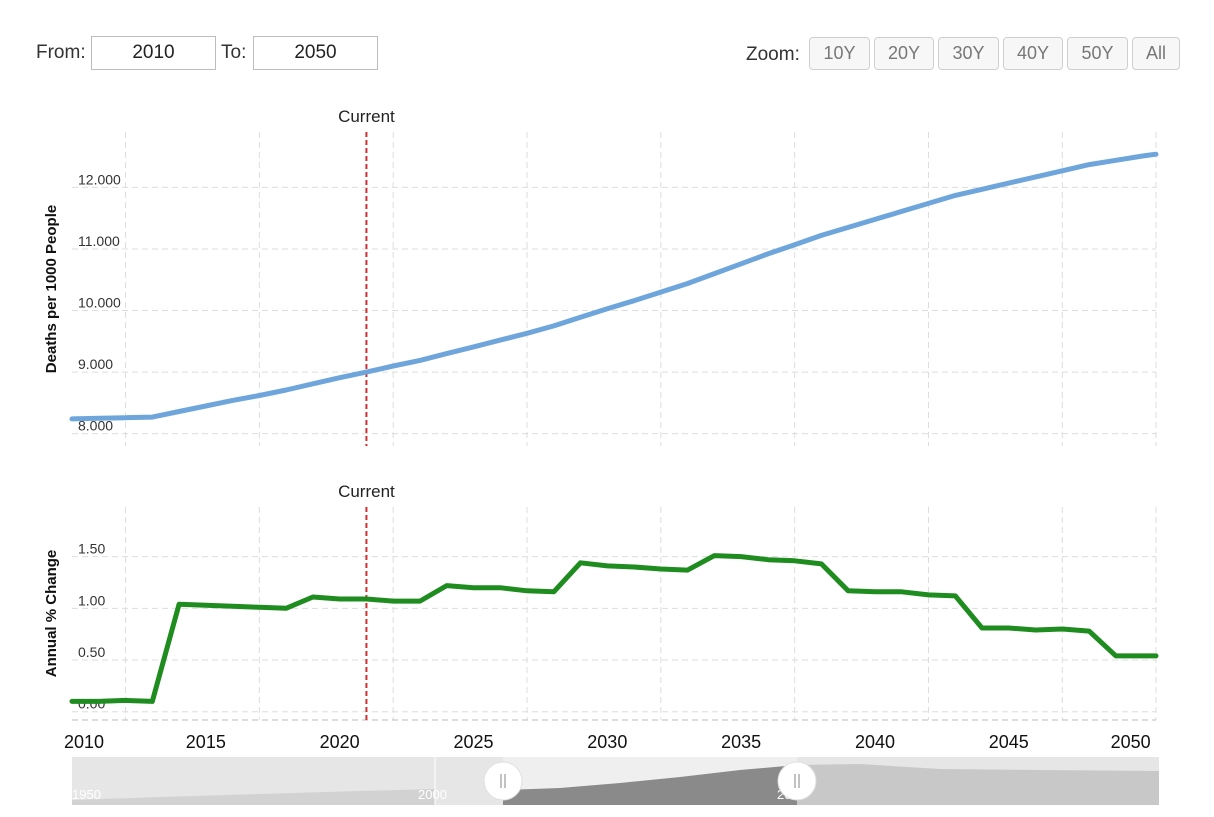  Describe the element at coordinates (797, 781) in the screenshot. I see `navigator-right-handle` at that location.